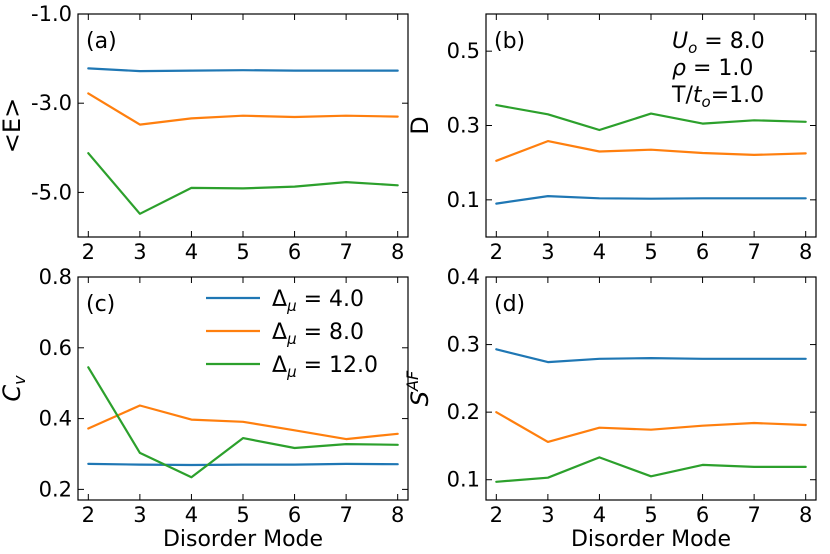  Describe the element at coordinates (325, 367) in the screenshot. I see `legend-label: Δμ = 12.0` at that location.